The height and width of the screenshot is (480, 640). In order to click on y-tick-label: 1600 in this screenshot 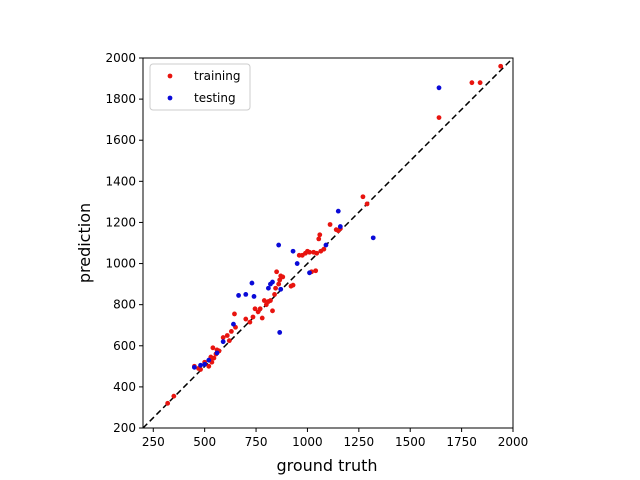, I will do `click(120, 140)`.